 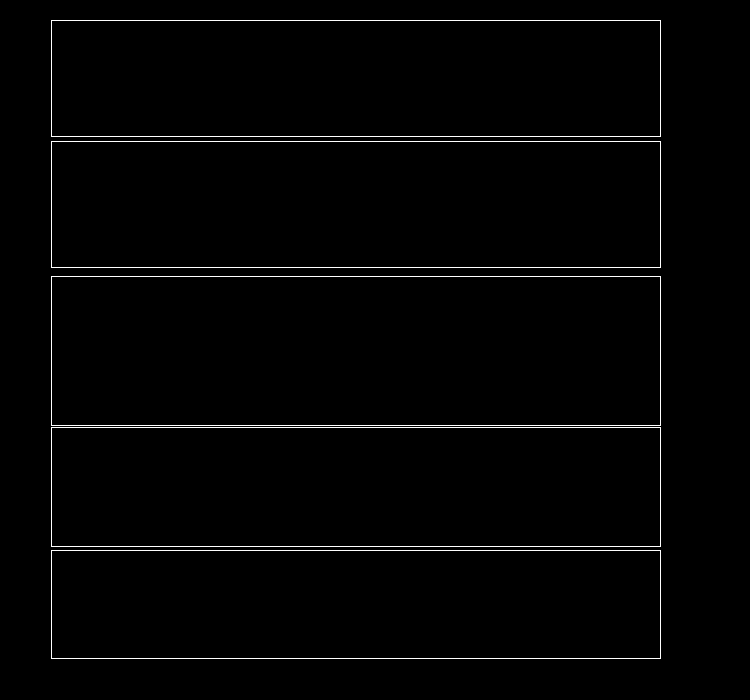 I want to click on panel-goes10, so click(x=356, y=78).